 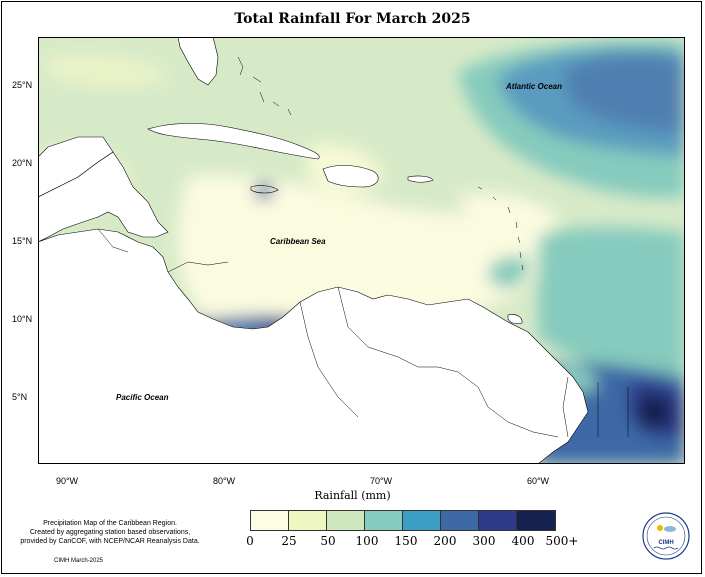 What do you see at coordinates (670, 529) in the screenshot?
I see `cloud-icon` at bounding box center [670, 529].